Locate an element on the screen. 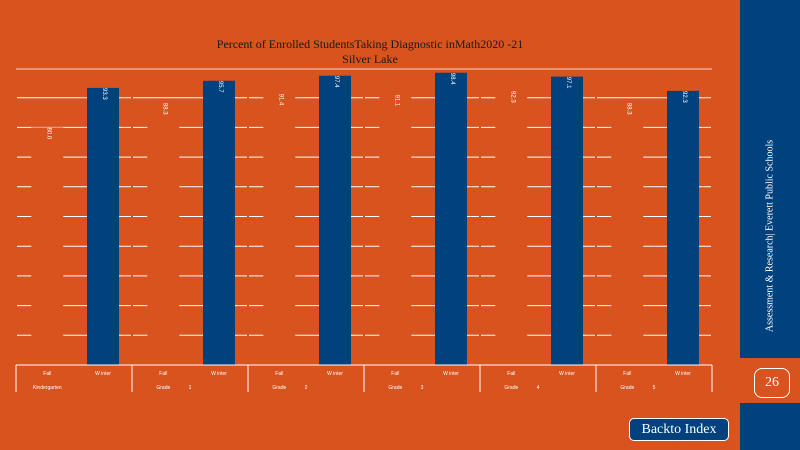  data-label-fall: 91.4 is located at coordinates (280, 100).